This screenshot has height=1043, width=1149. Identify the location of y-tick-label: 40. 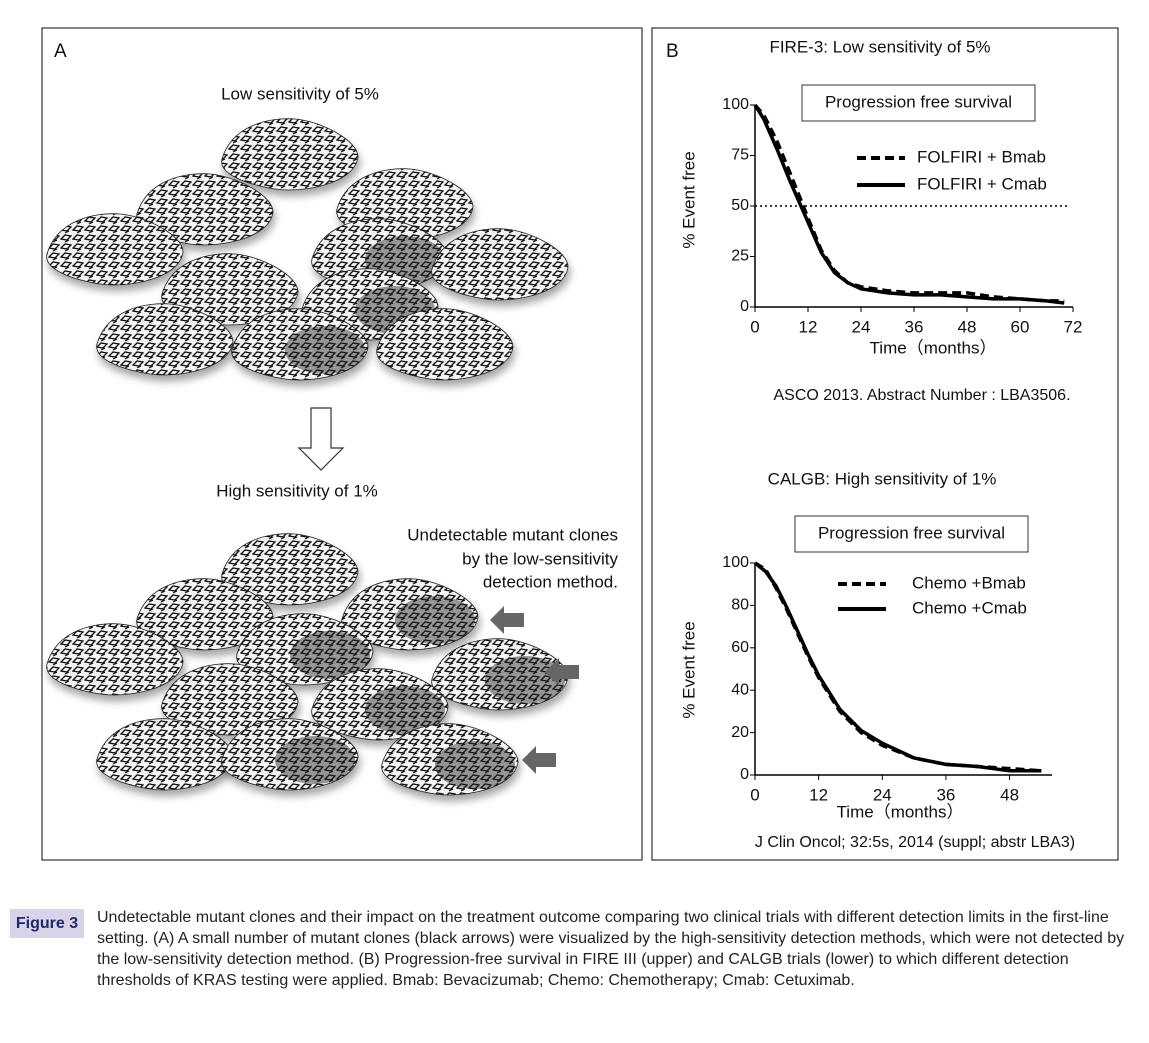
(740, 689).